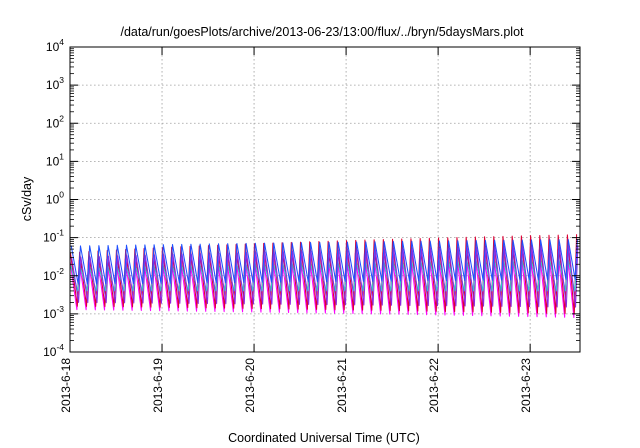  I want to click on y-tick-label: 10⁴, so click(55, 45).